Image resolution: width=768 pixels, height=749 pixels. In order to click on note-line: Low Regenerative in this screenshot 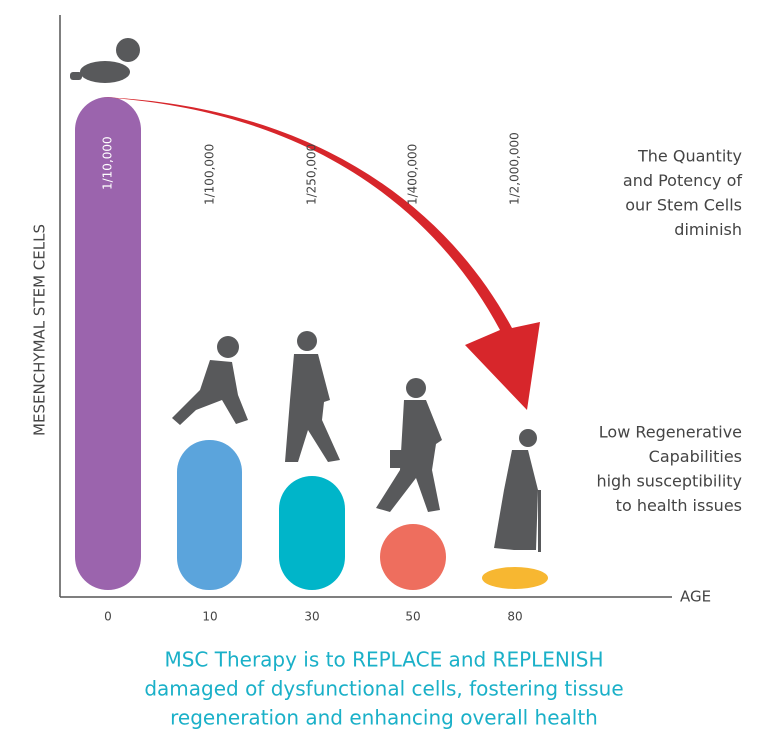, I will do `click(670, 432)`.